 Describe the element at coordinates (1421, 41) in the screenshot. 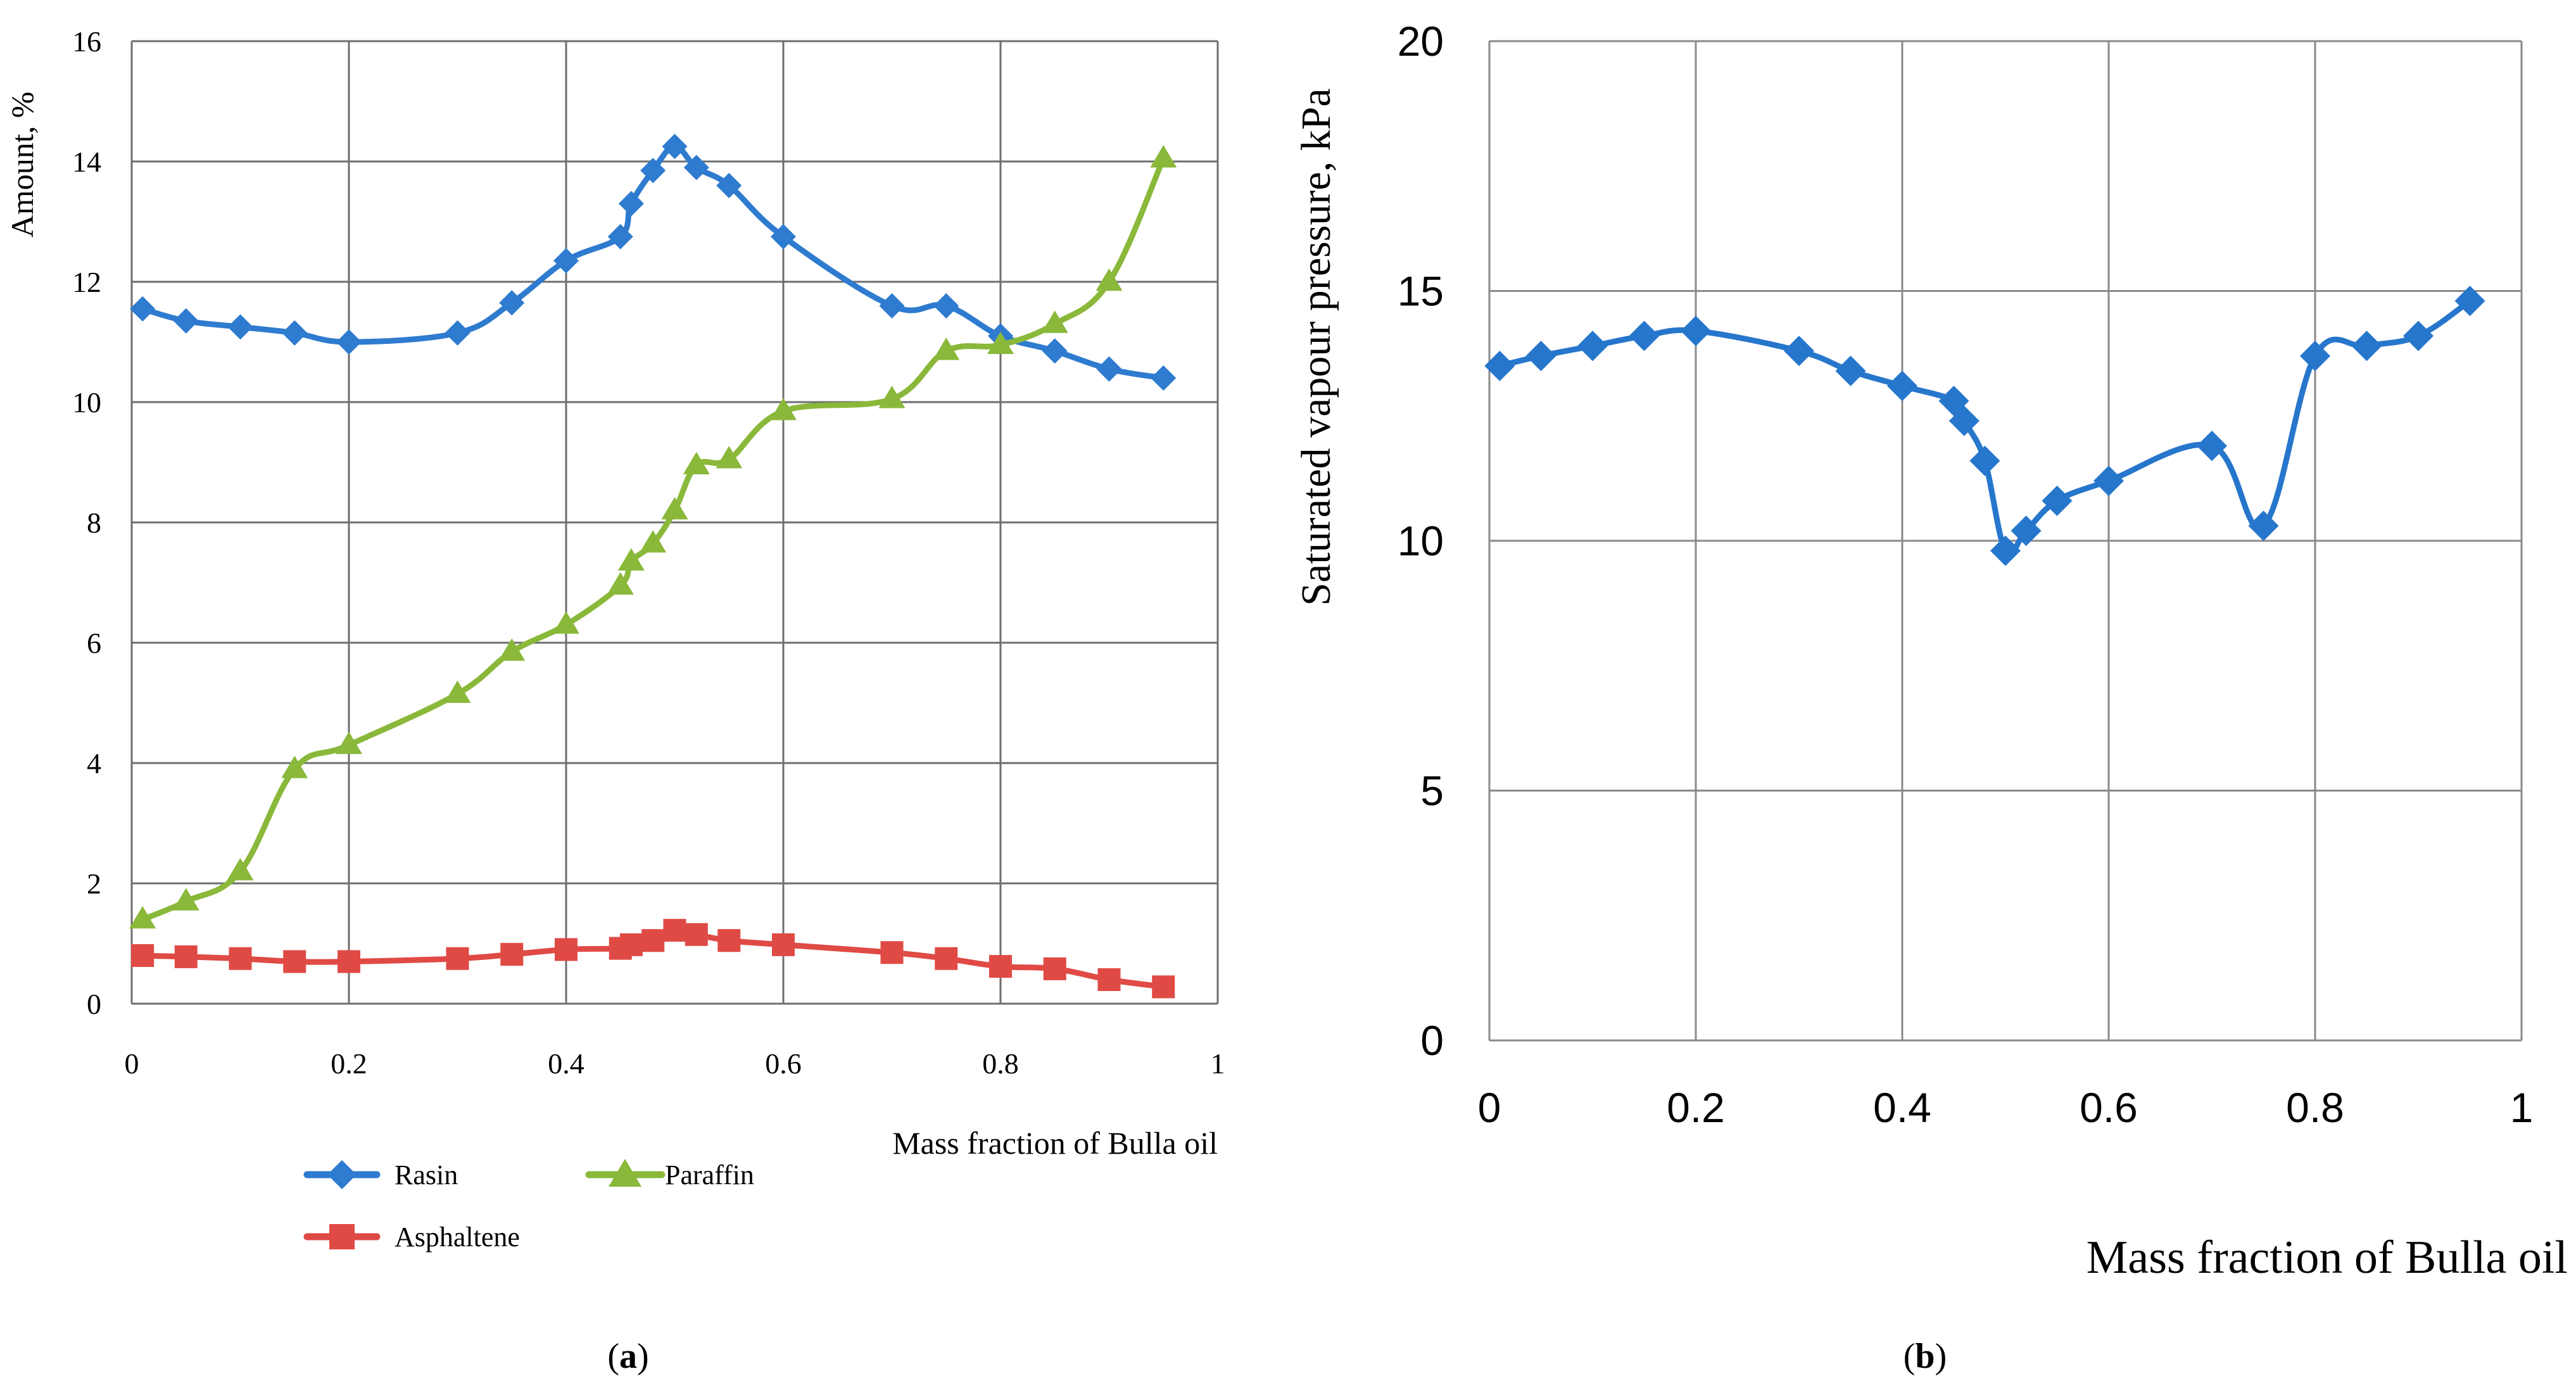

I see `panel-b-y-tick-label: 20` at that location.